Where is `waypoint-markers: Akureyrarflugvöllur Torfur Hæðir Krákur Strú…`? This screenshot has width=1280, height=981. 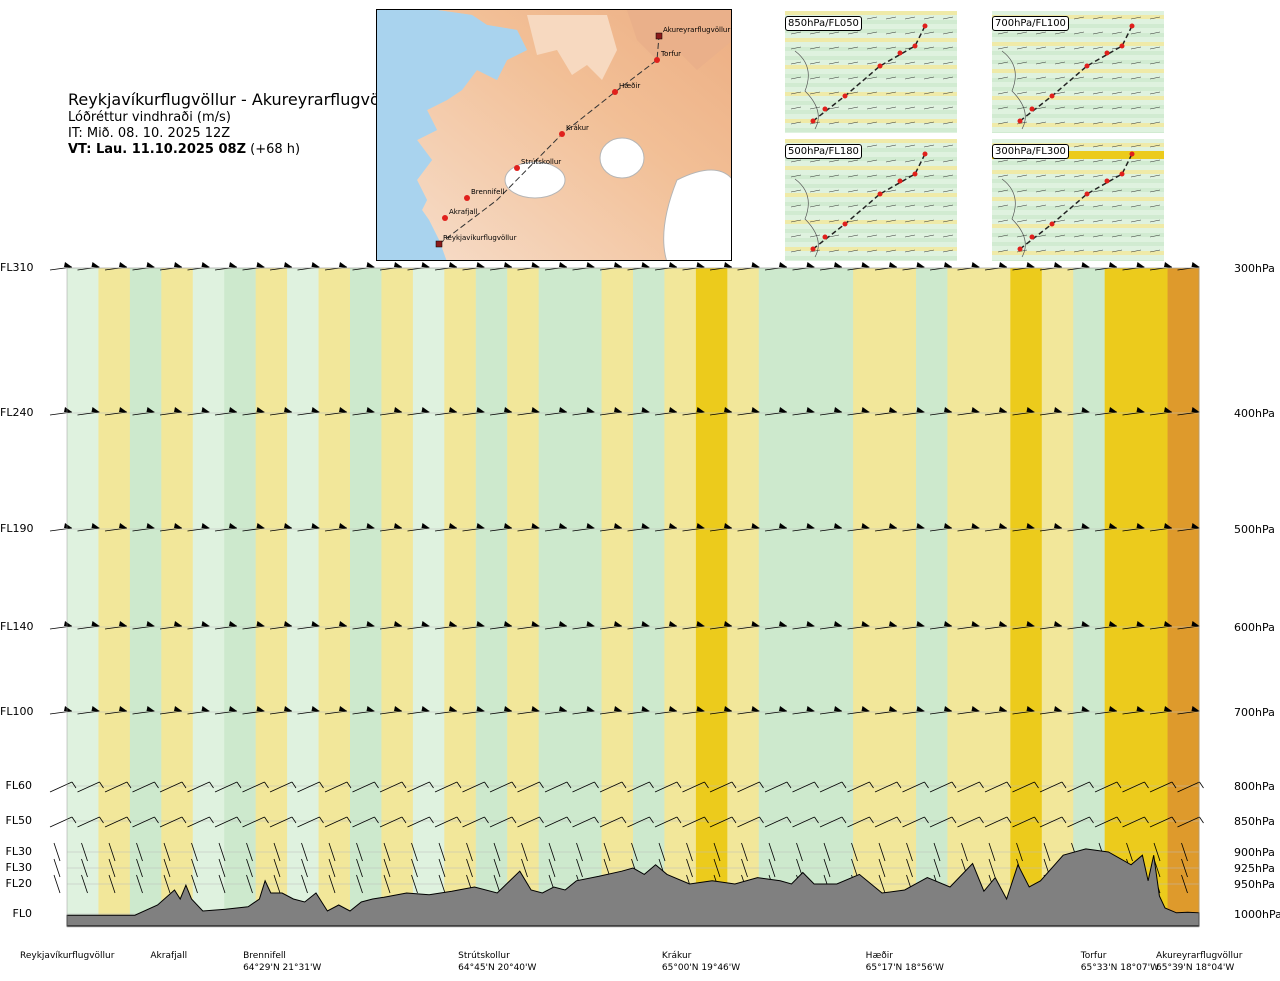 waypoint-markers: Akureyrarflugvöllur Torfur Hæðir Krákur Strú… is located at coordinates (582, 137).